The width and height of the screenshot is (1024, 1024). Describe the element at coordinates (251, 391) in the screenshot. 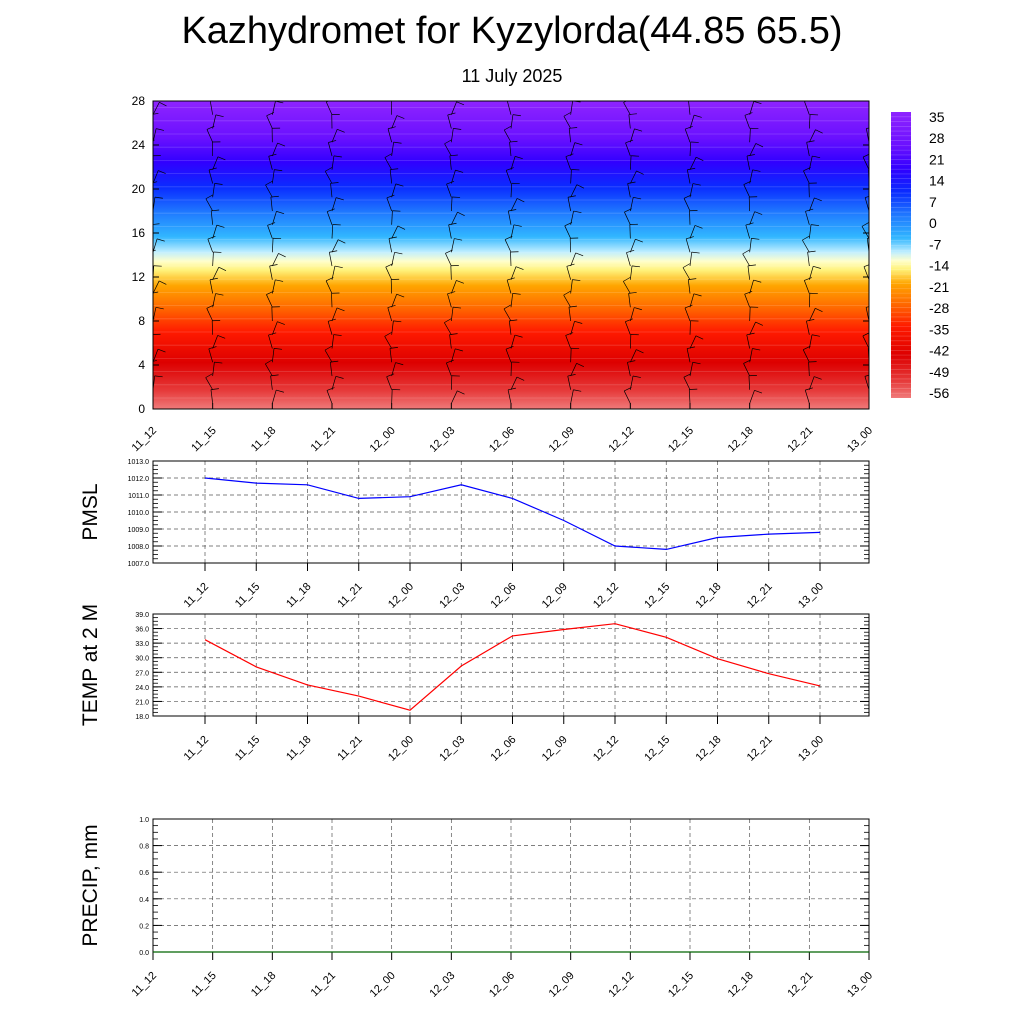

I see `heatmap-warm-spot` at that location.